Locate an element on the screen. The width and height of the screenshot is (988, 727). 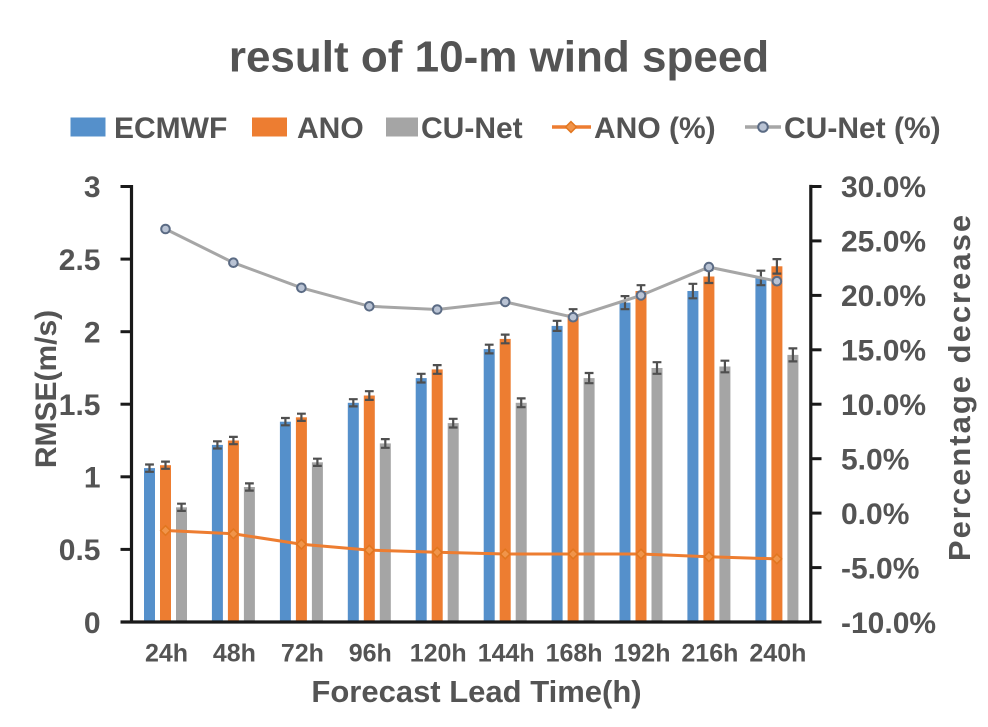
svg-text: result of 10-m wind speed is located at coordinates (499, 57).